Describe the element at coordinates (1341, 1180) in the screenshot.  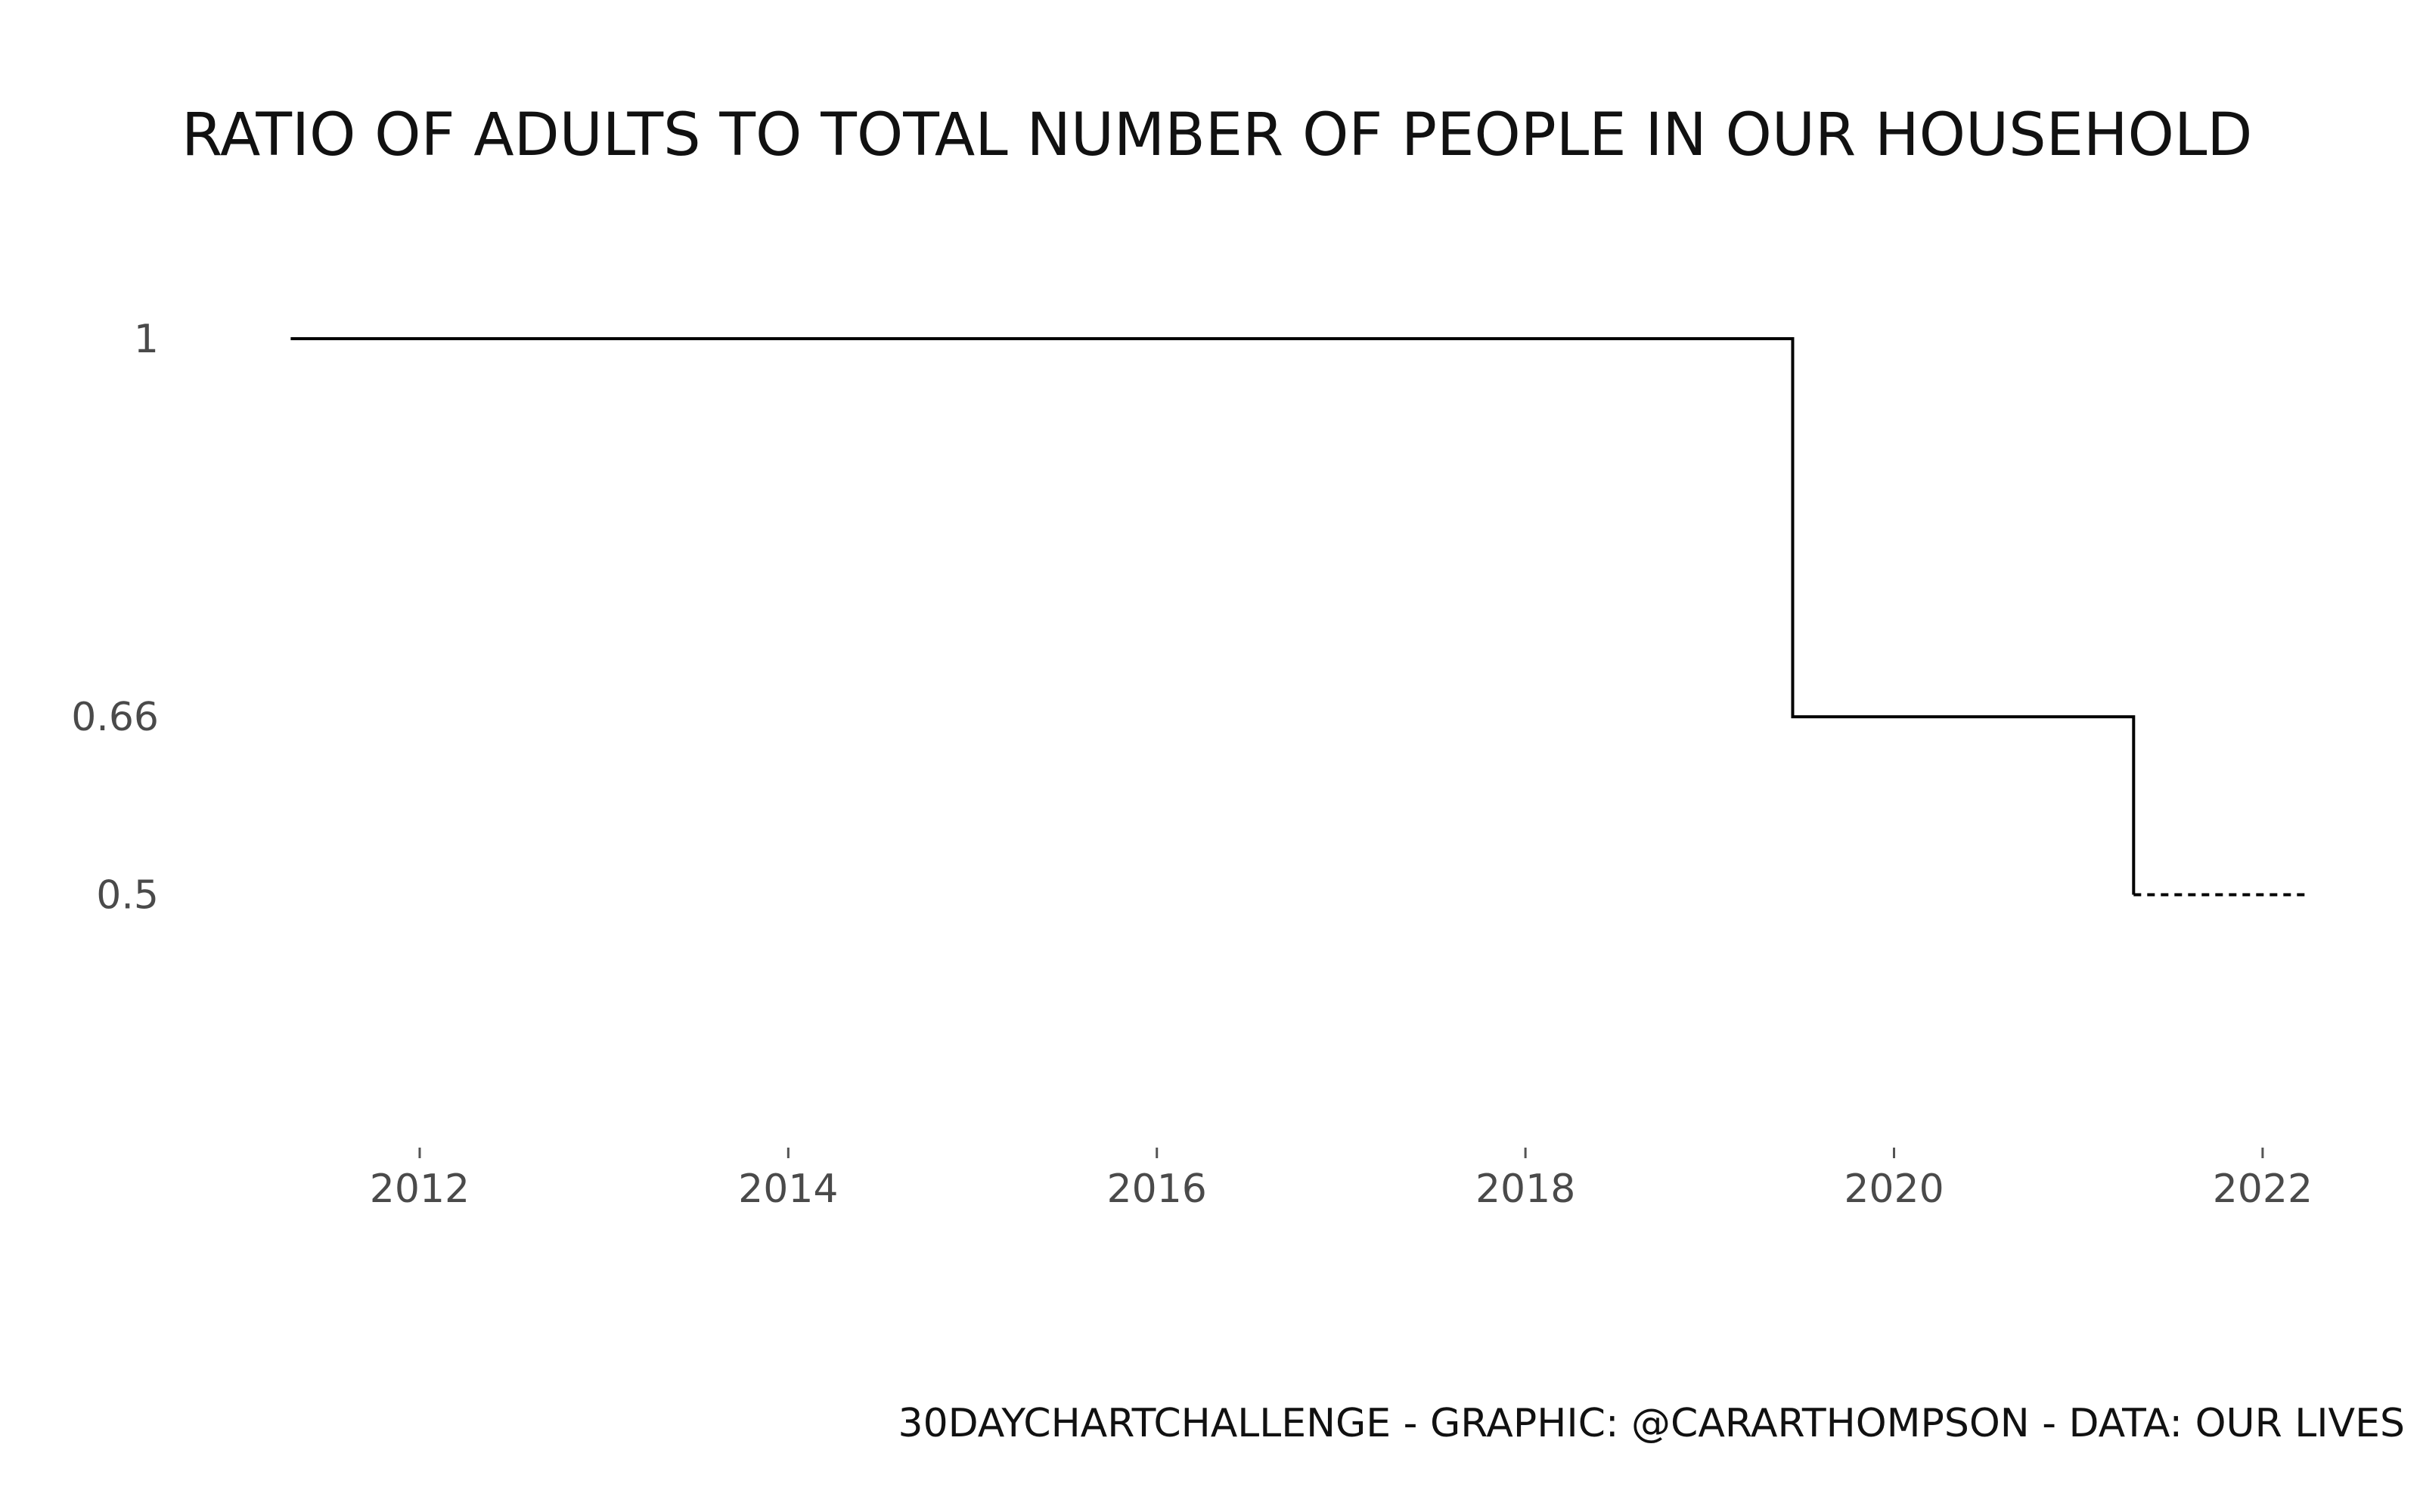
I see `x-axis-ticks: 2012 2014 2016 2018 2020 2022` at that location.